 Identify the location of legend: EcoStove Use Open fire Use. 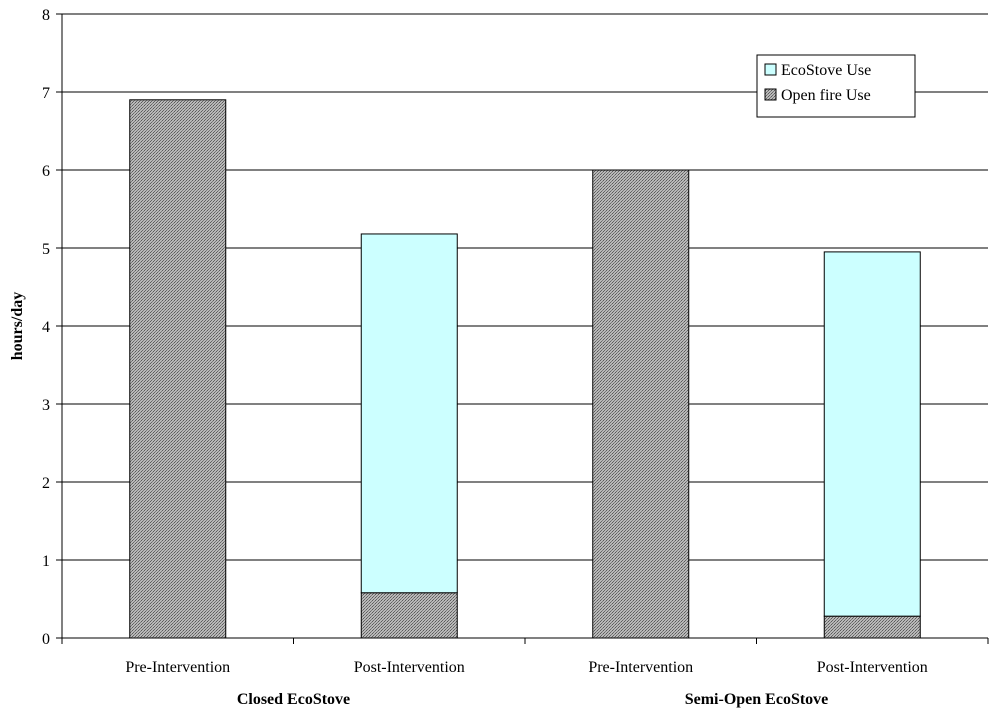
(836, 86).